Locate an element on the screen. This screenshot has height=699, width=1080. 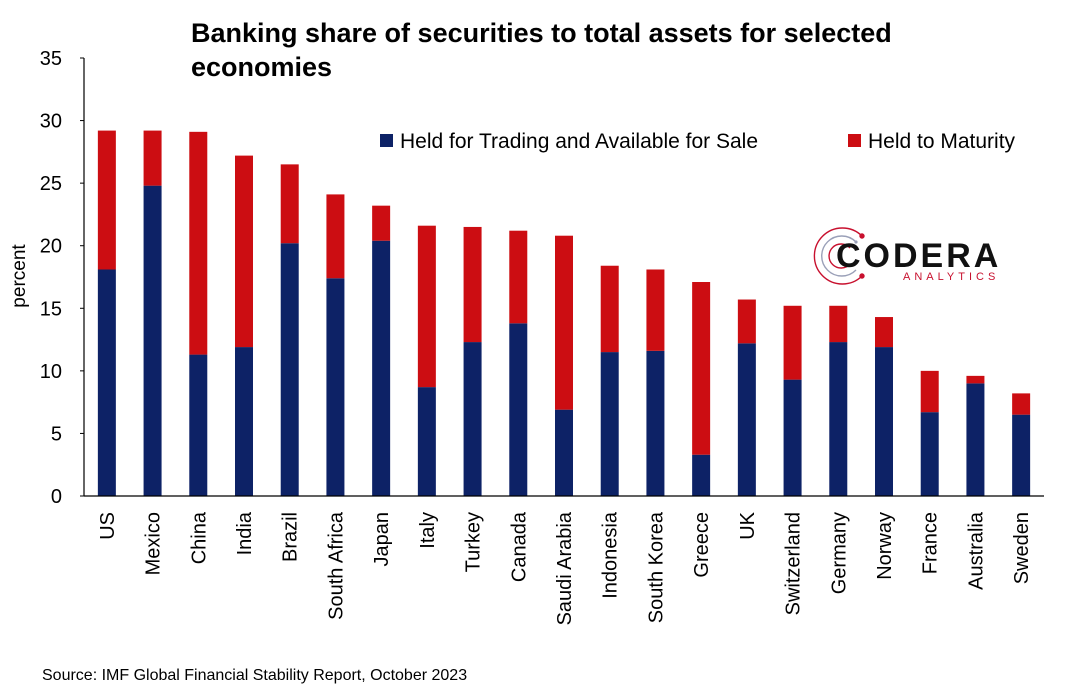
x-tick-label: Sweden is located at coordinates (1022, 548).